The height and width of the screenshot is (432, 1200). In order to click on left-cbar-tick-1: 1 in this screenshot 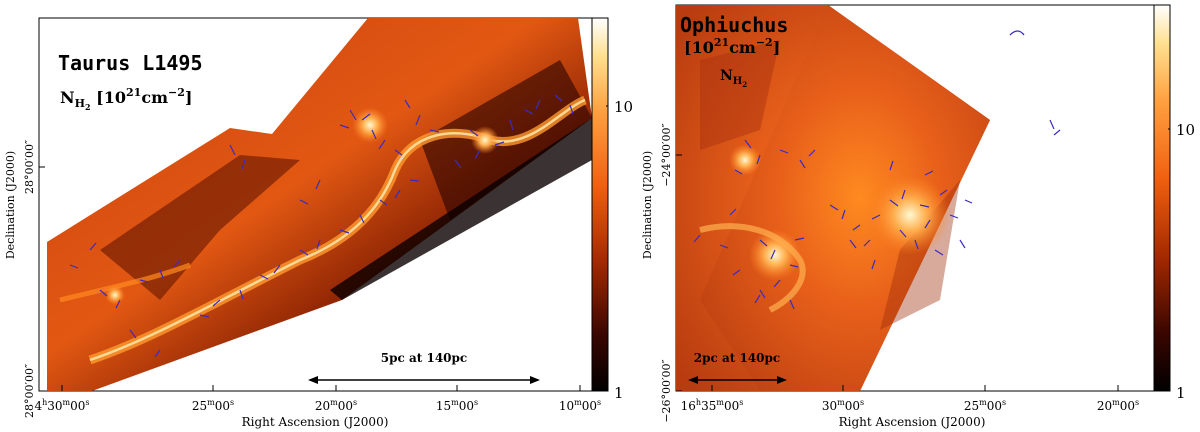, I will do `click(619, 393)`.